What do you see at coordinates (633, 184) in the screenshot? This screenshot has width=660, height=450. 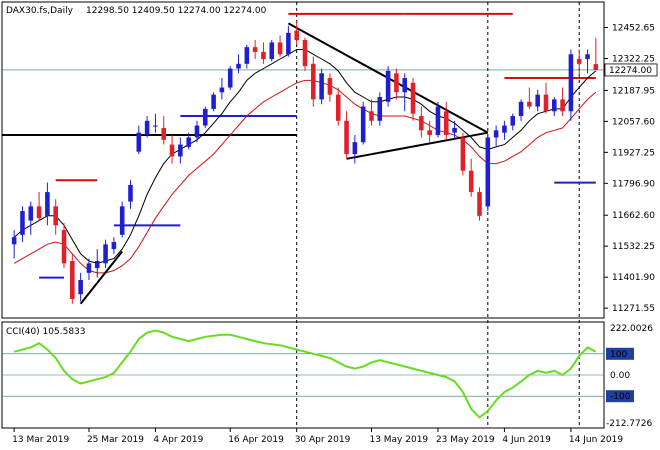 I see `y-tick-label: 11796.90` at bounding box center [633, 184].